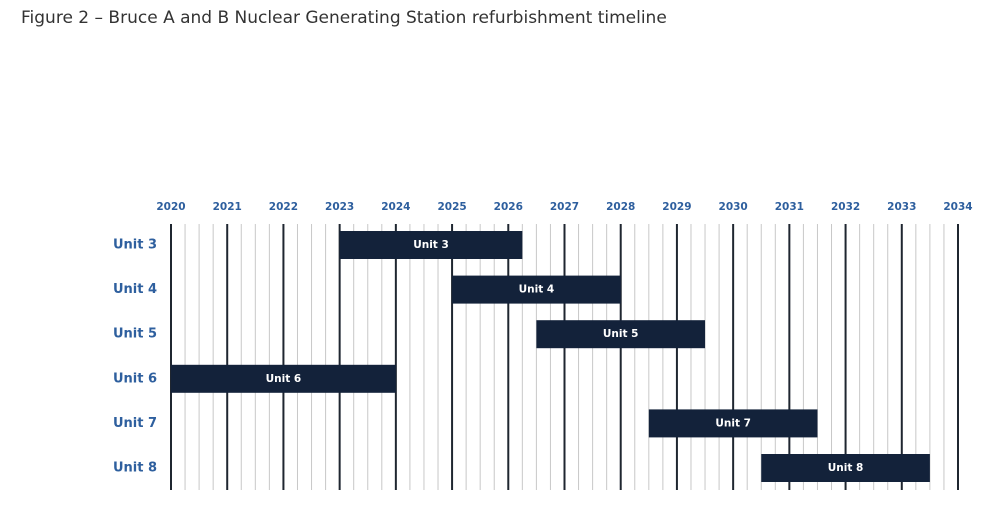 This screenshot has height=513, width=1000. I want to click on row-label: Unit 8, so click(135, 468).